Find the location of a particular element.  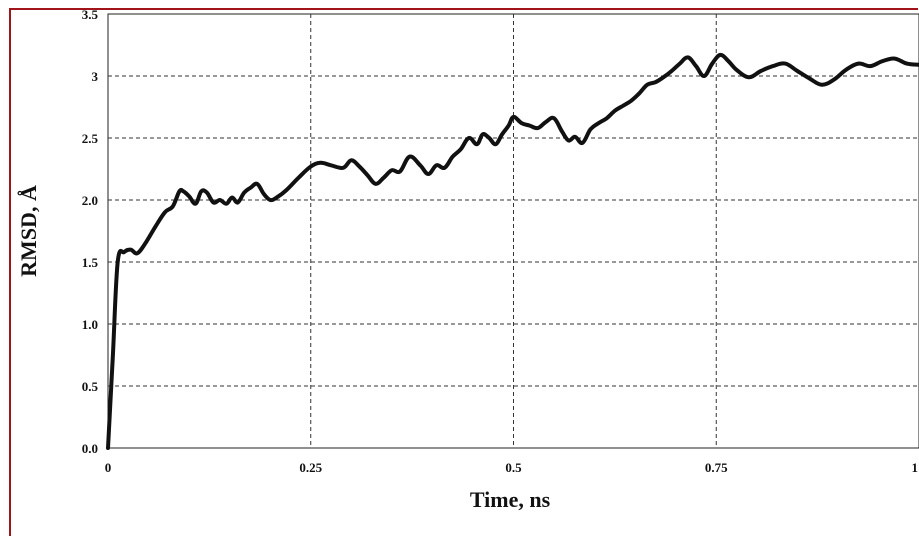

x-tick-label: 0 is located at coordinates (108, 467).